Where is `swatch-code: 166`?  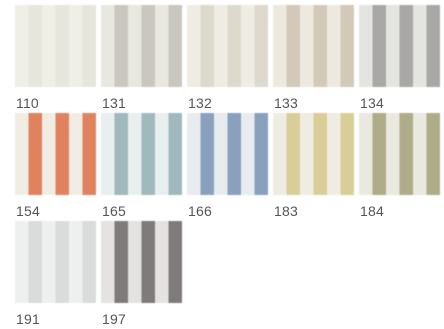
swatch-code: 166 is located at coordinates (200, 211).